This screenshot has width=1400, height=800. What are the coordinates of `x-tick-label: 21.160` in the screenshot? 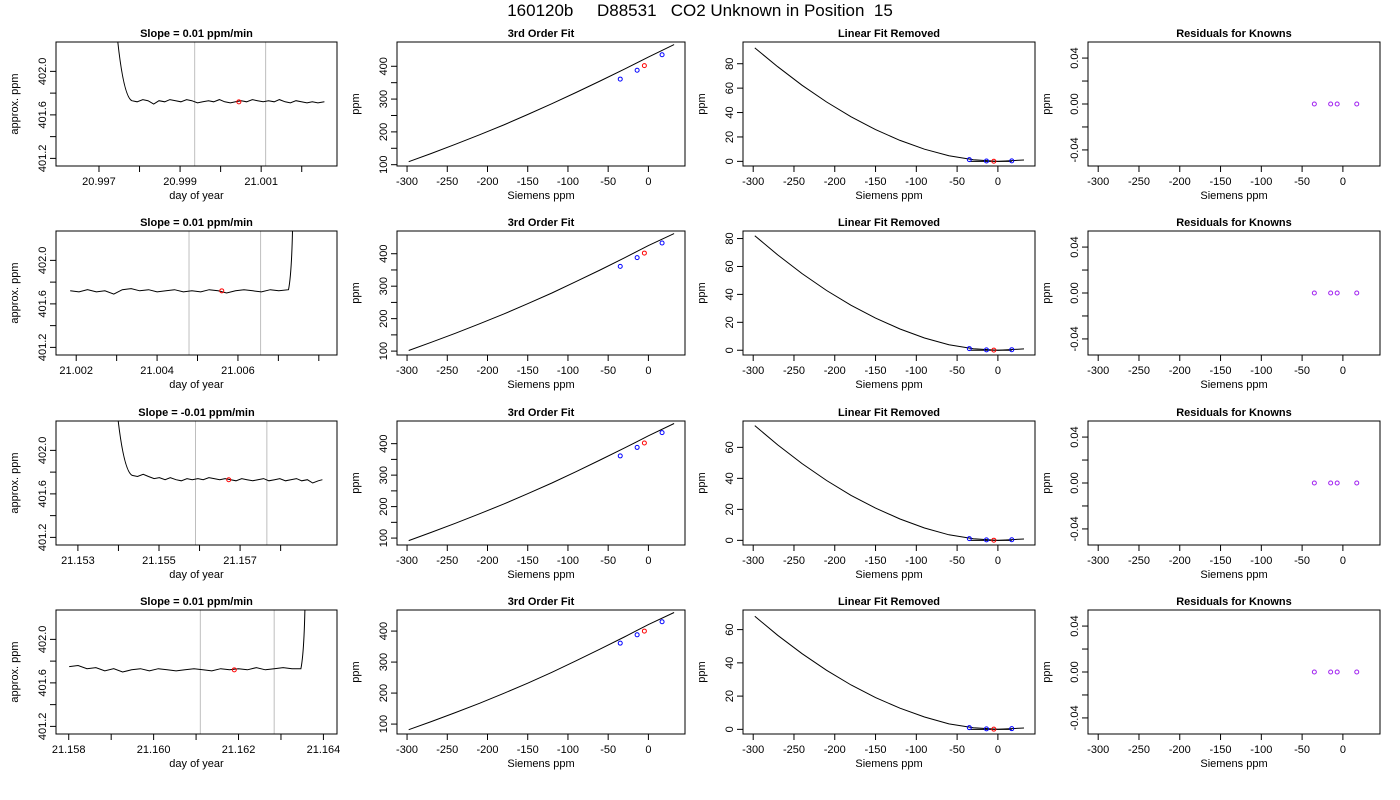 It's located at (154, 750).